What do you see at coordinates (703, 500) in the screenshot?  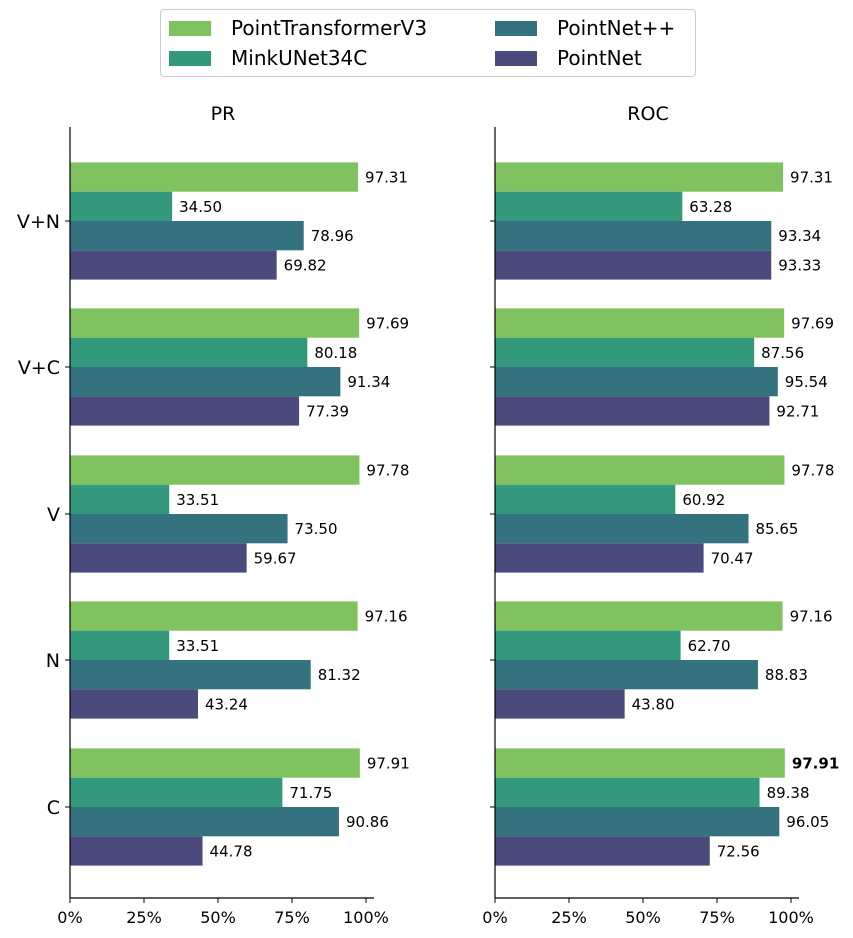 I see `data-label: 60.92` at bounding box center [703, 500].